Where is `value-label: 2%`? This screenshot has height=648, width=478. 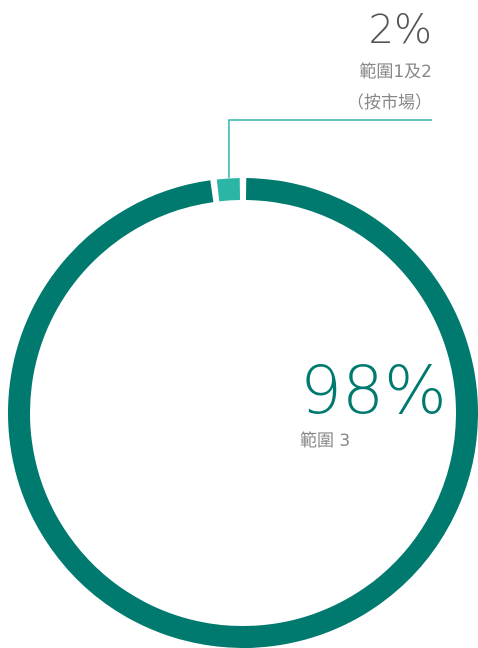
value-label: 2% is located at coordinates (400, 30).